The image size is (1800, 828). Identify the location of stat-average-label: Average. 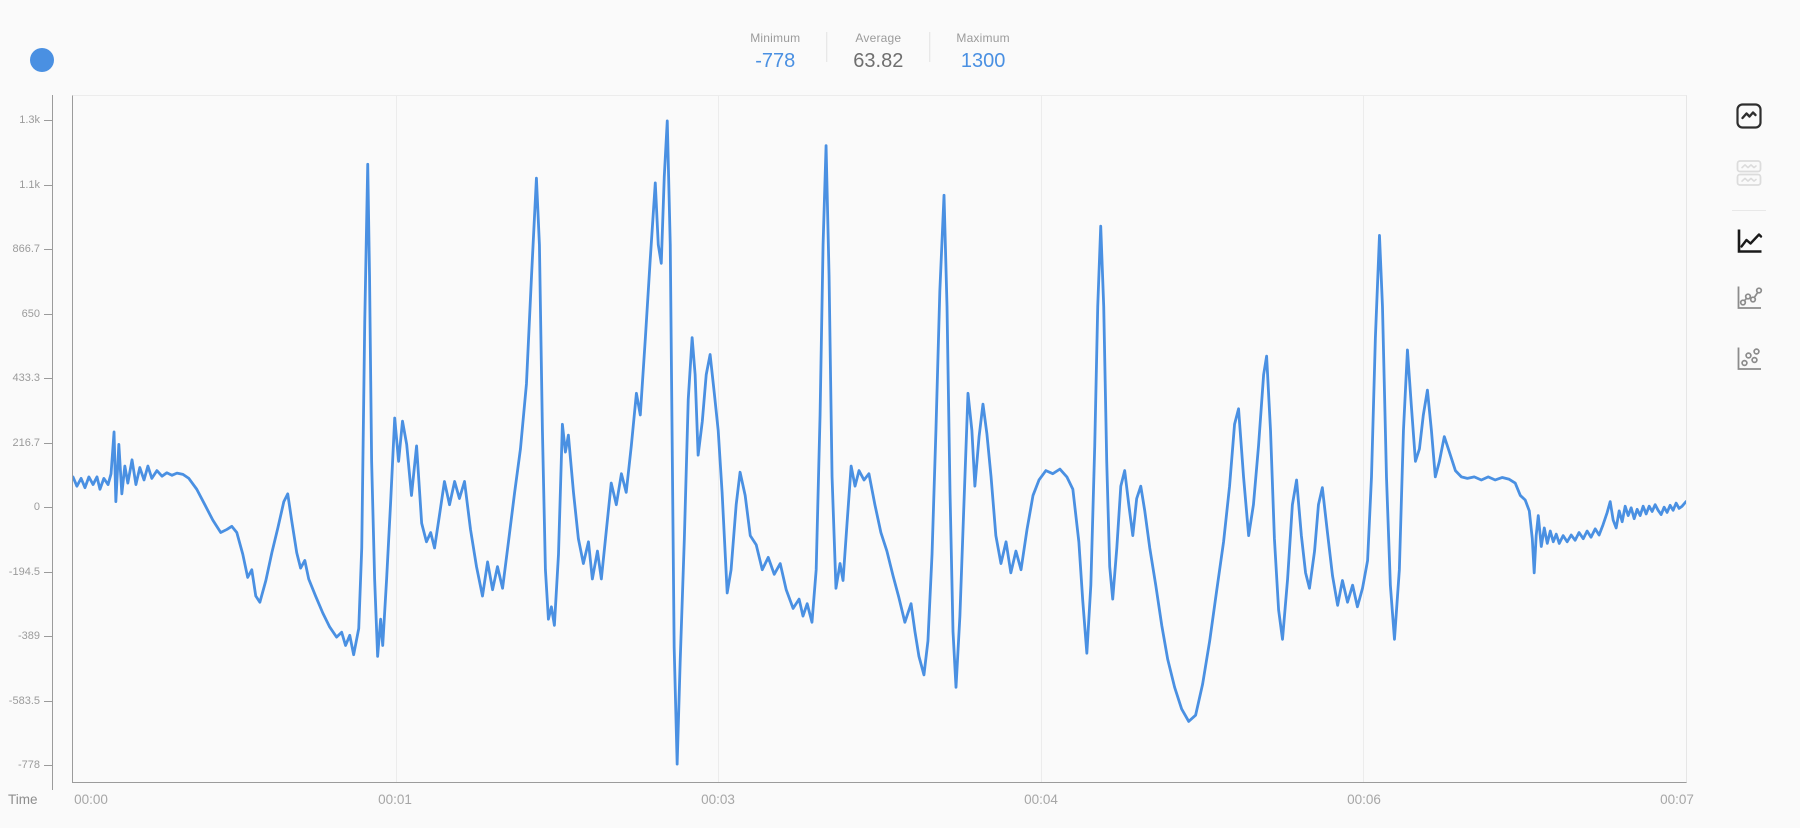
(878, 38).